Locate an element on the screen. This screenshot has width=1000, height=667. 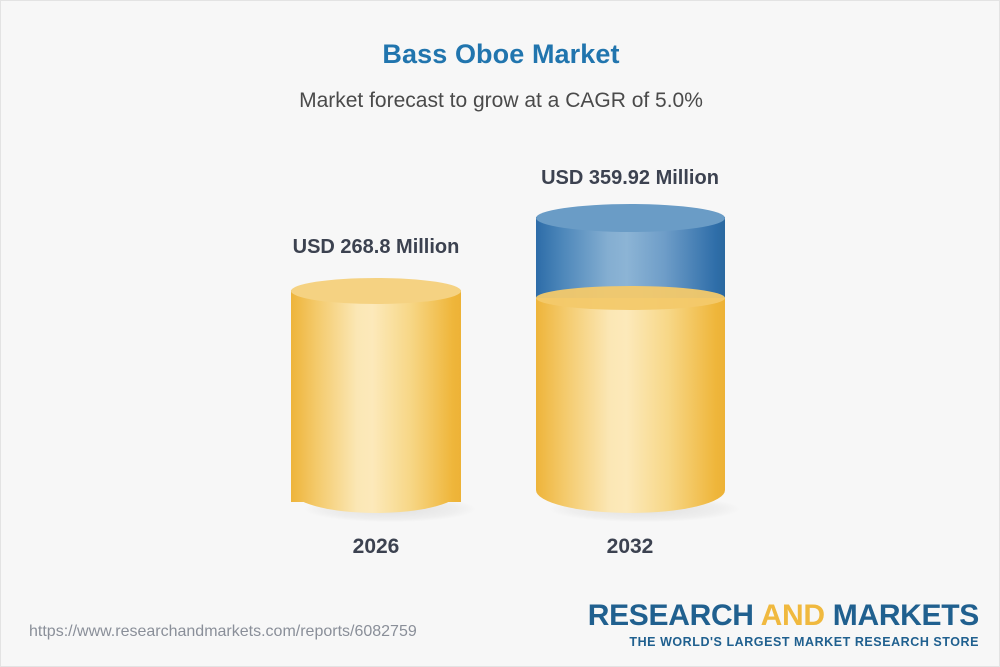
bar-2026 is located at coordinates (383, 400).